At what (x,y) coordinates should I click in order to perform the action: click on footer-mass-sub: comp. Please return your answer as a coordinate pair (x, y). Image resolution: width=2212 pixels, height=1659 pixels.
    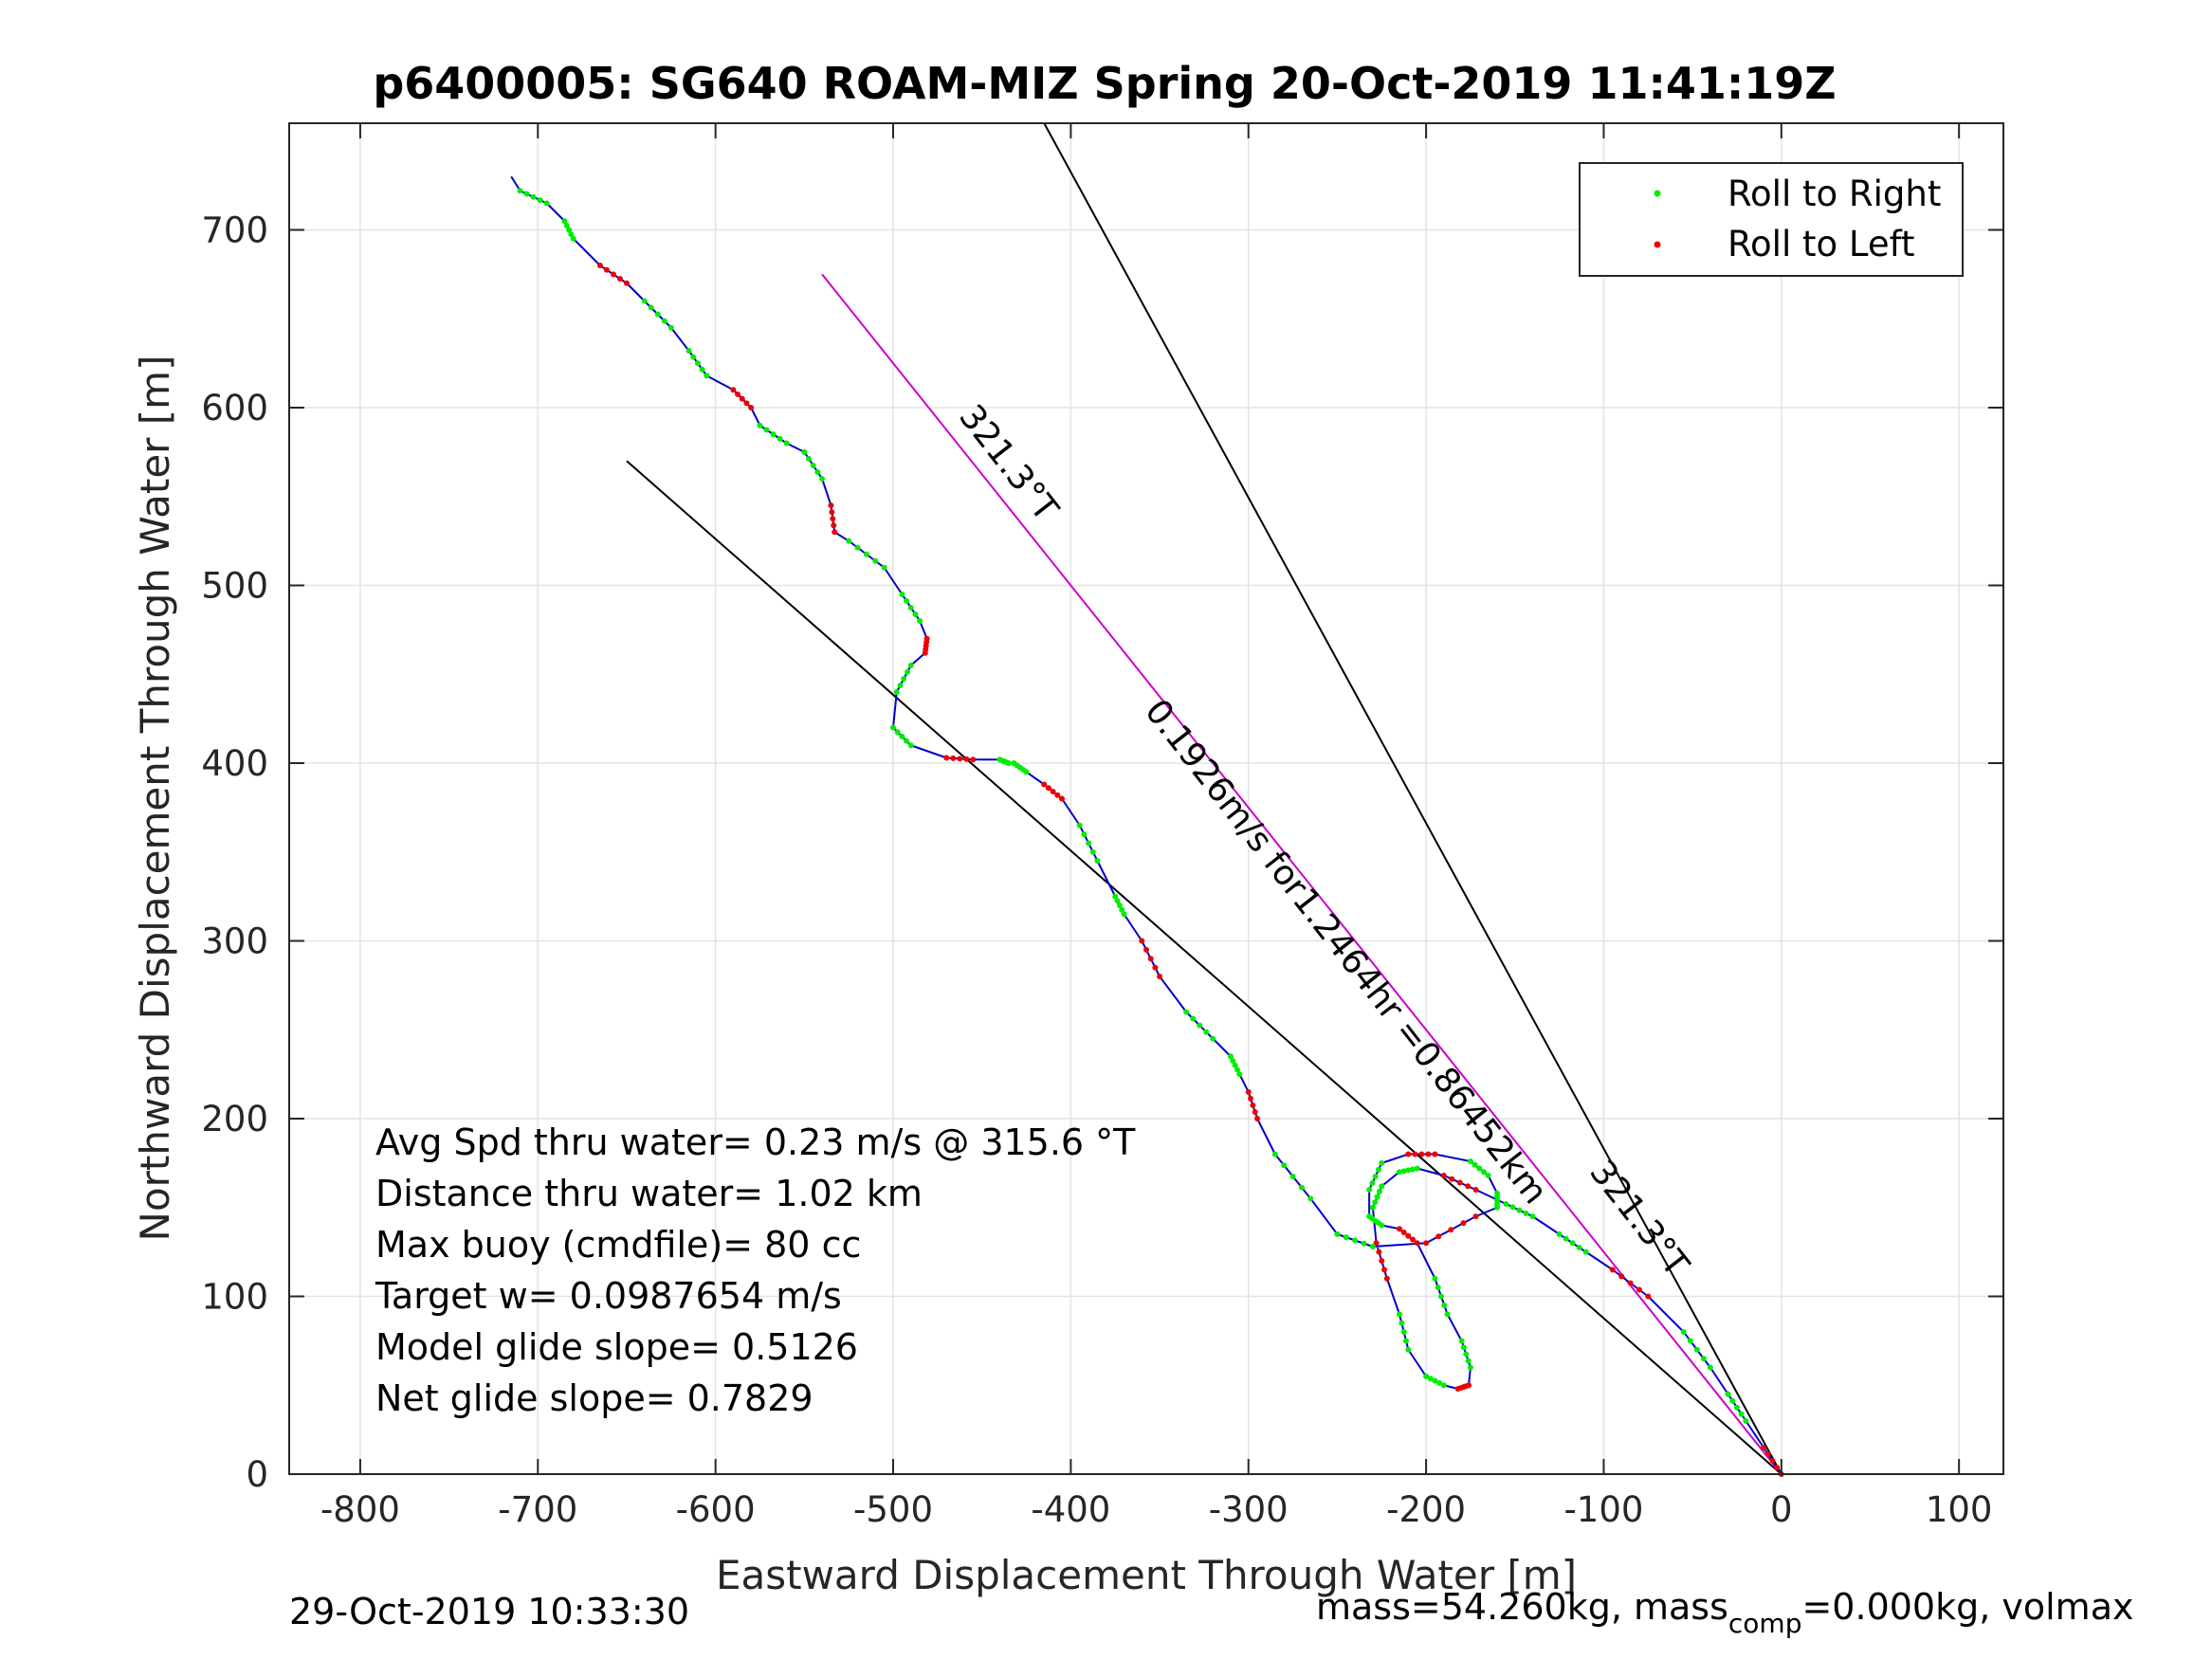
    Looking at the image, I should click on (1765, 1623).